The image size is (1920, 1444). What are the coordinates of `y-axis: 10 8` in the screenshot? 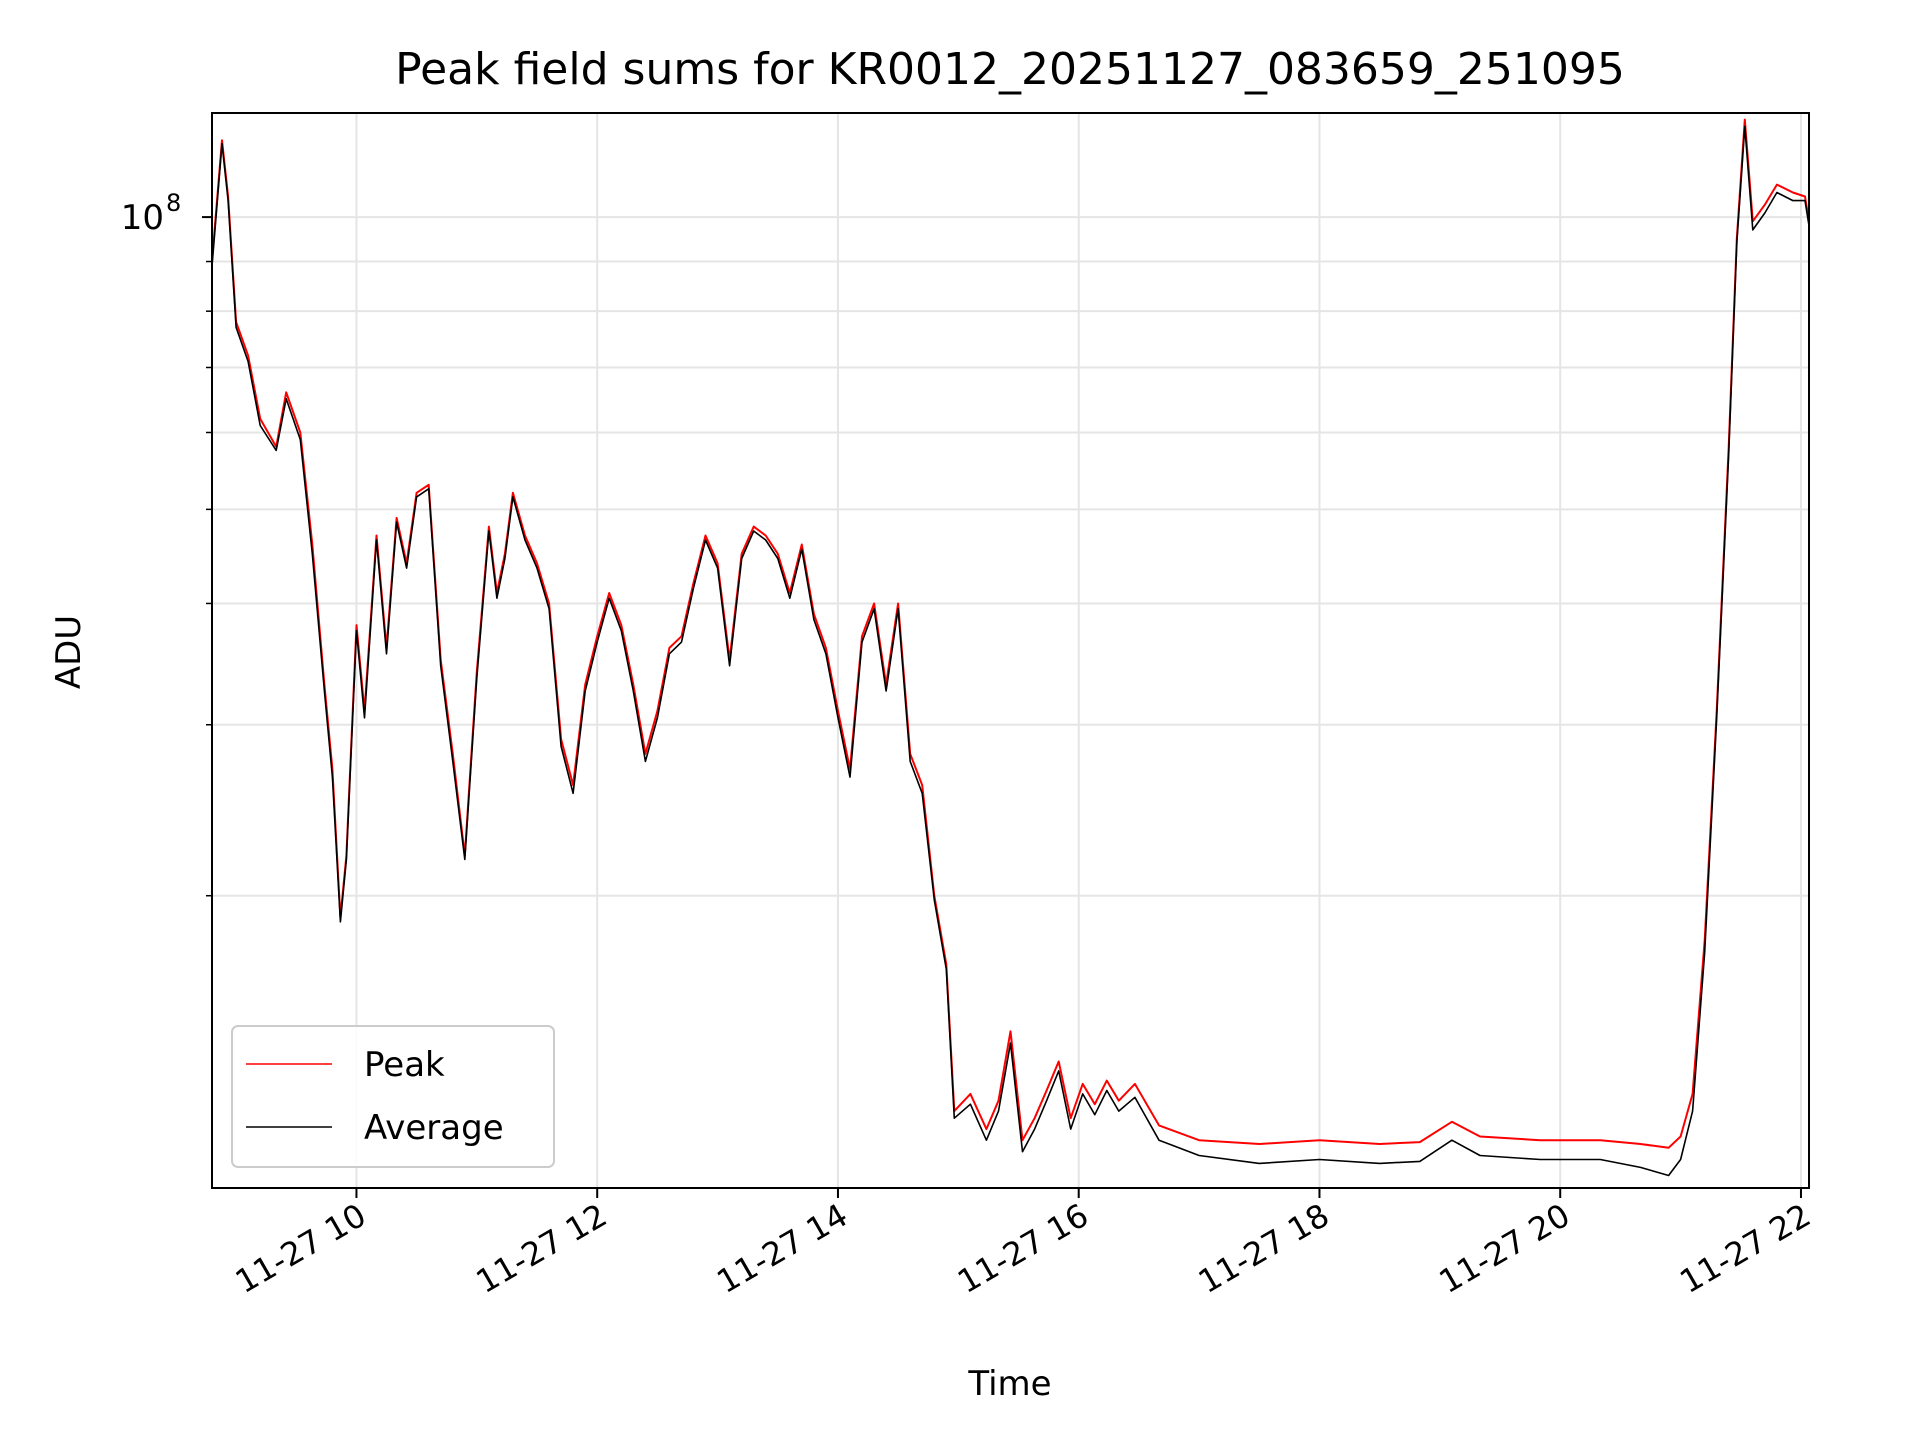 It's located at (166, 543).